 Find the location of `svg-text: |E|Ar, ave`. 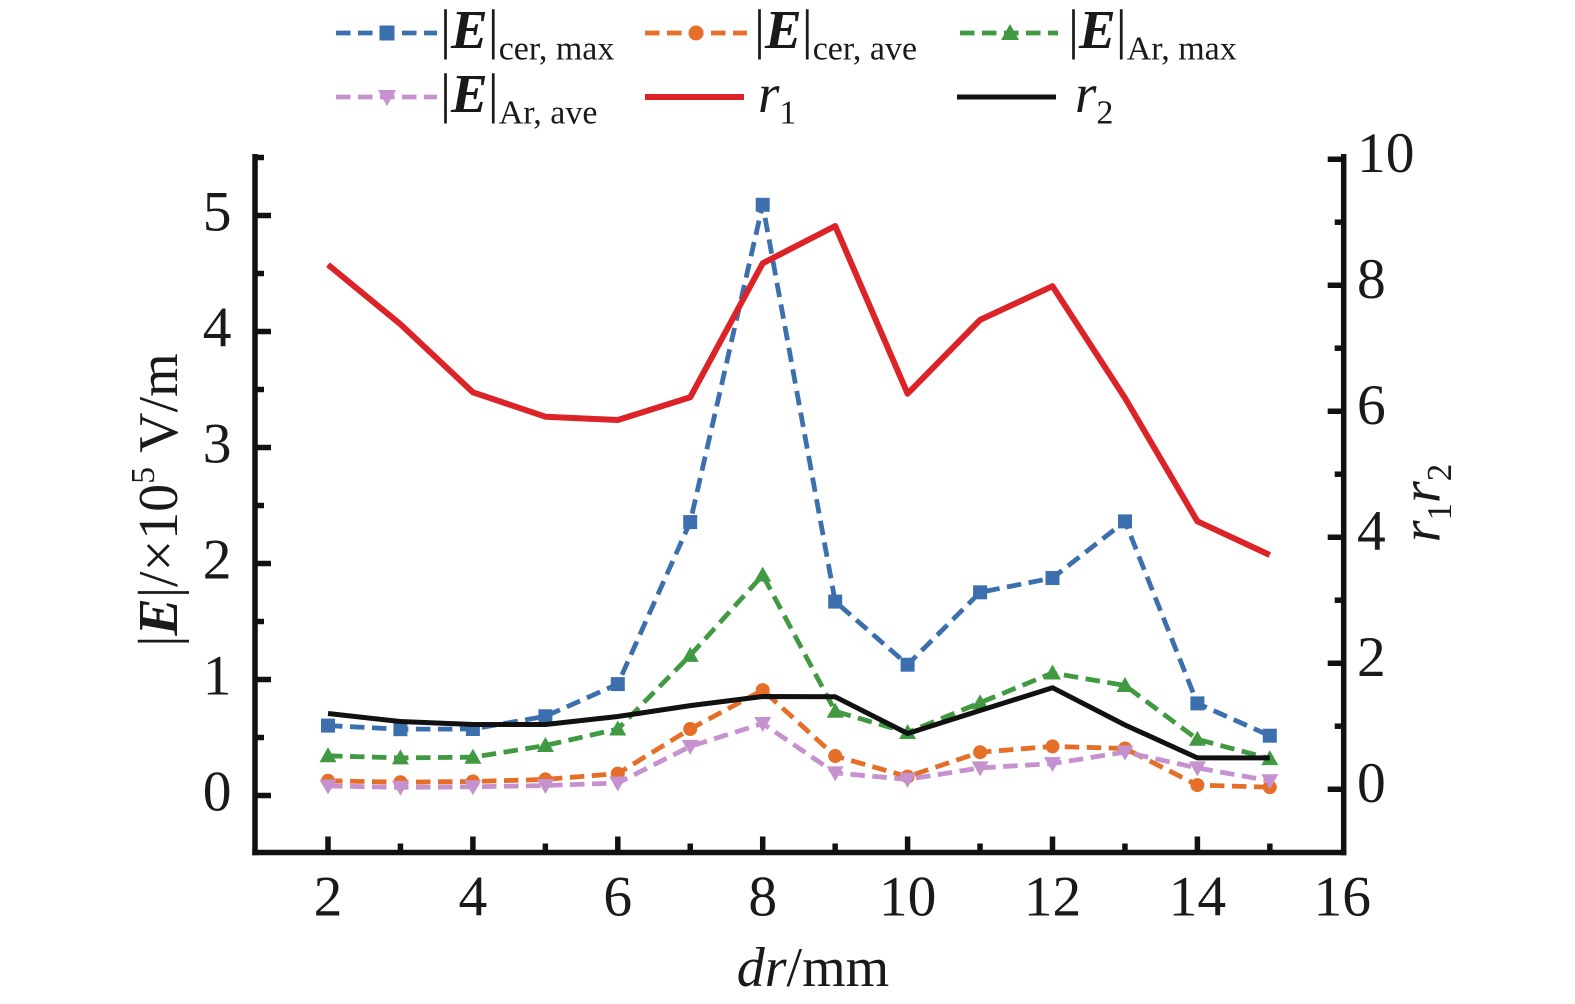

svg-text: |E|Ar, ave is located at coordinates (518, 97).